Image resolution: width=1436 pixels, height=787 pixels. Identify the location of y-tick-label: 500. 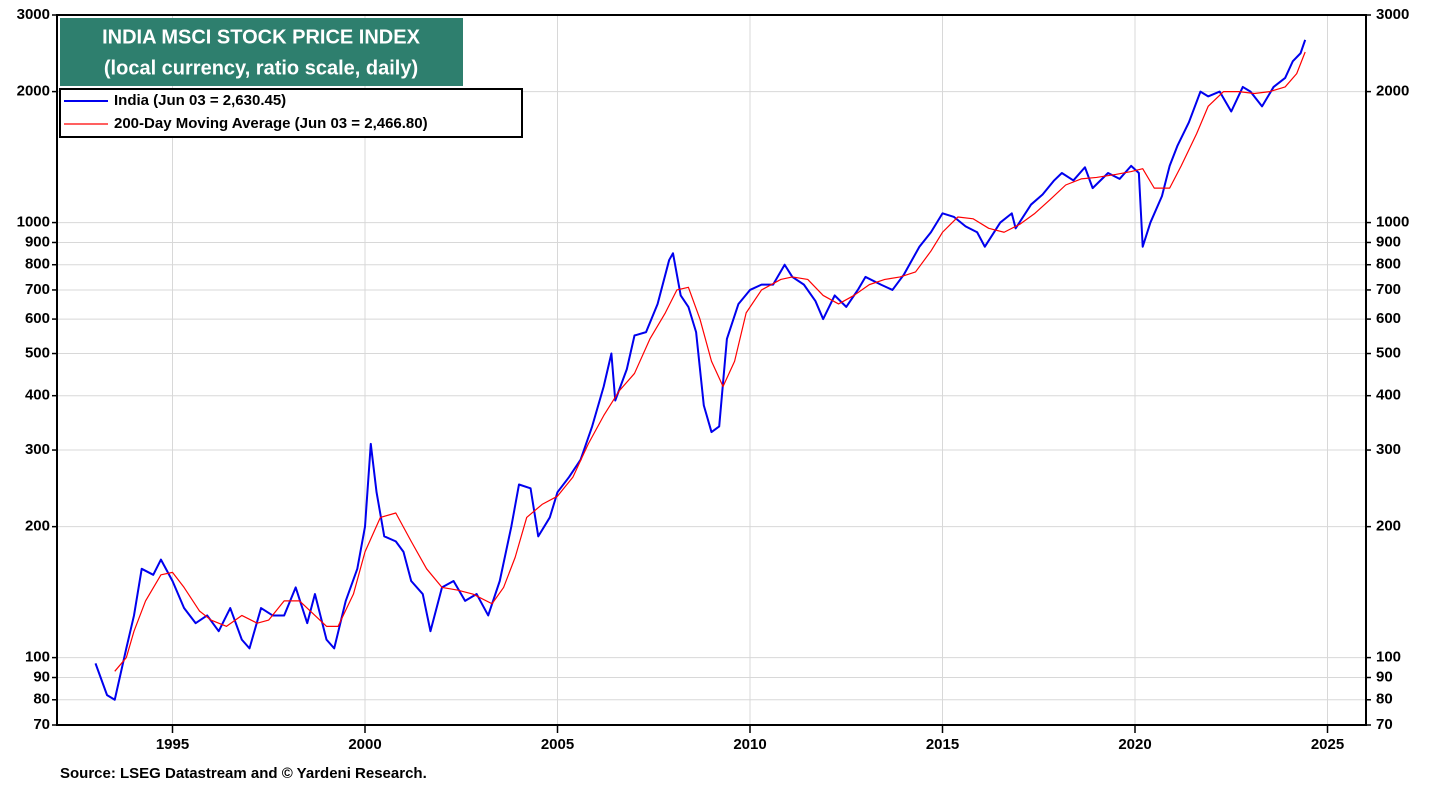
(37, 352).